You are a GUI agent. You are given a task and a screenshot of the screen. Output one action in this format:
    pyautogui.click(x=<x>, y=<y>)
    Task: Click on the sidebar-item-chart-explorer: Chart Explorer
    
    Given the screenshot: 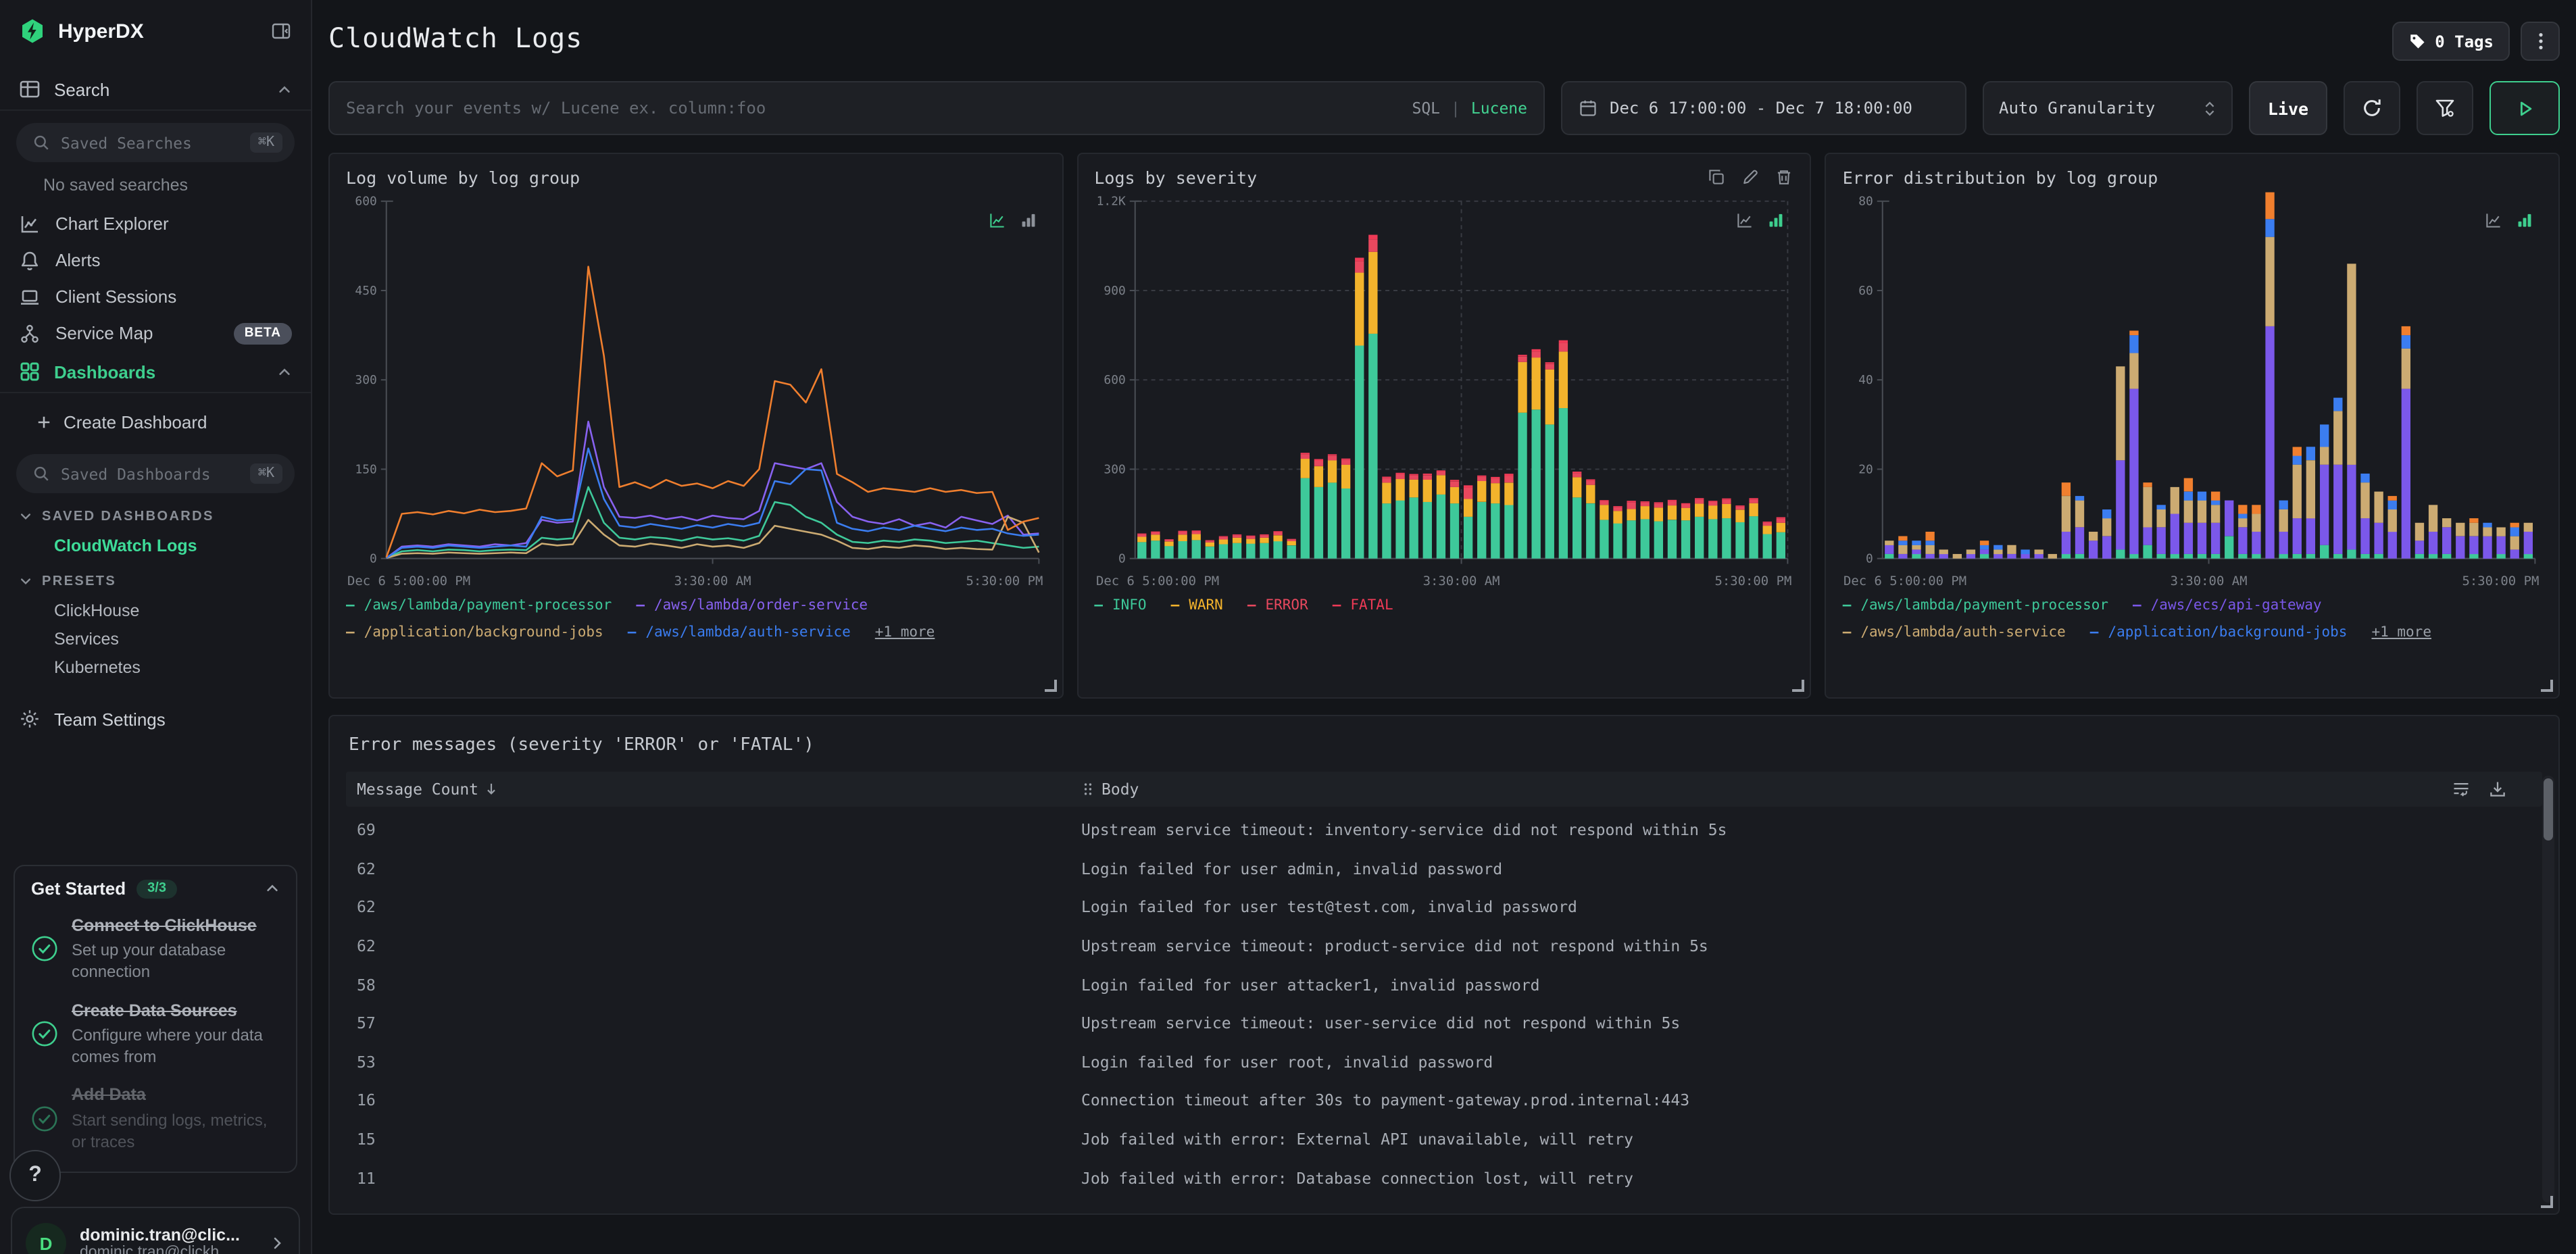 What is the action you would take?
    pyautogui.click(x=155, y=223)
    